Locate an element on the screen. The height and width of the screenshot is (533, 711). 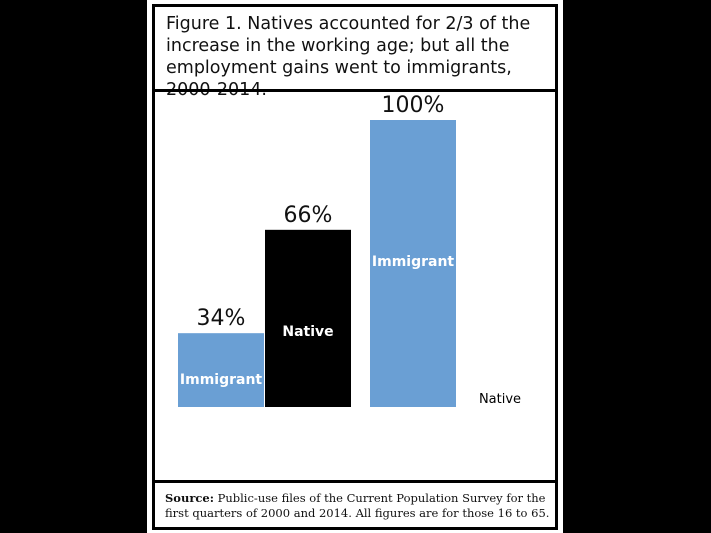
series-label-share-of-population-growth-native: Native is located at coordinates (307, 332).